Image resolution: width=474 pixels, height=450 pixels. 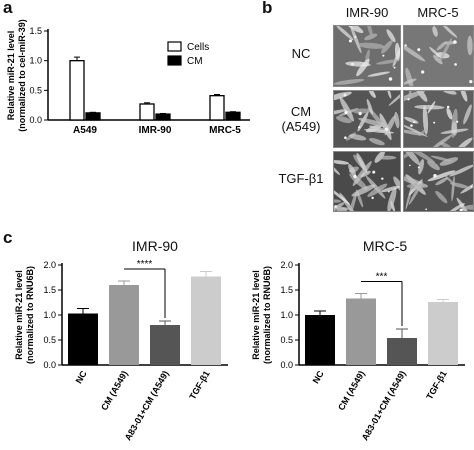 I want to click on legend-swatch, so click(x=174, y=46).